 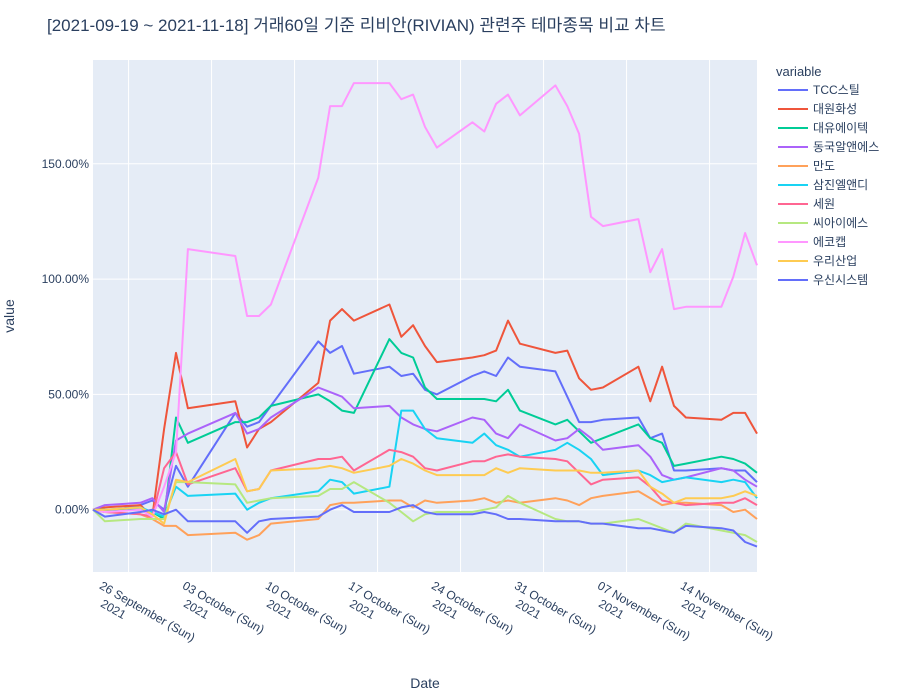 I want to click on x-tick-label: 07 November (Sun)2021, so click(x=640, y=616).